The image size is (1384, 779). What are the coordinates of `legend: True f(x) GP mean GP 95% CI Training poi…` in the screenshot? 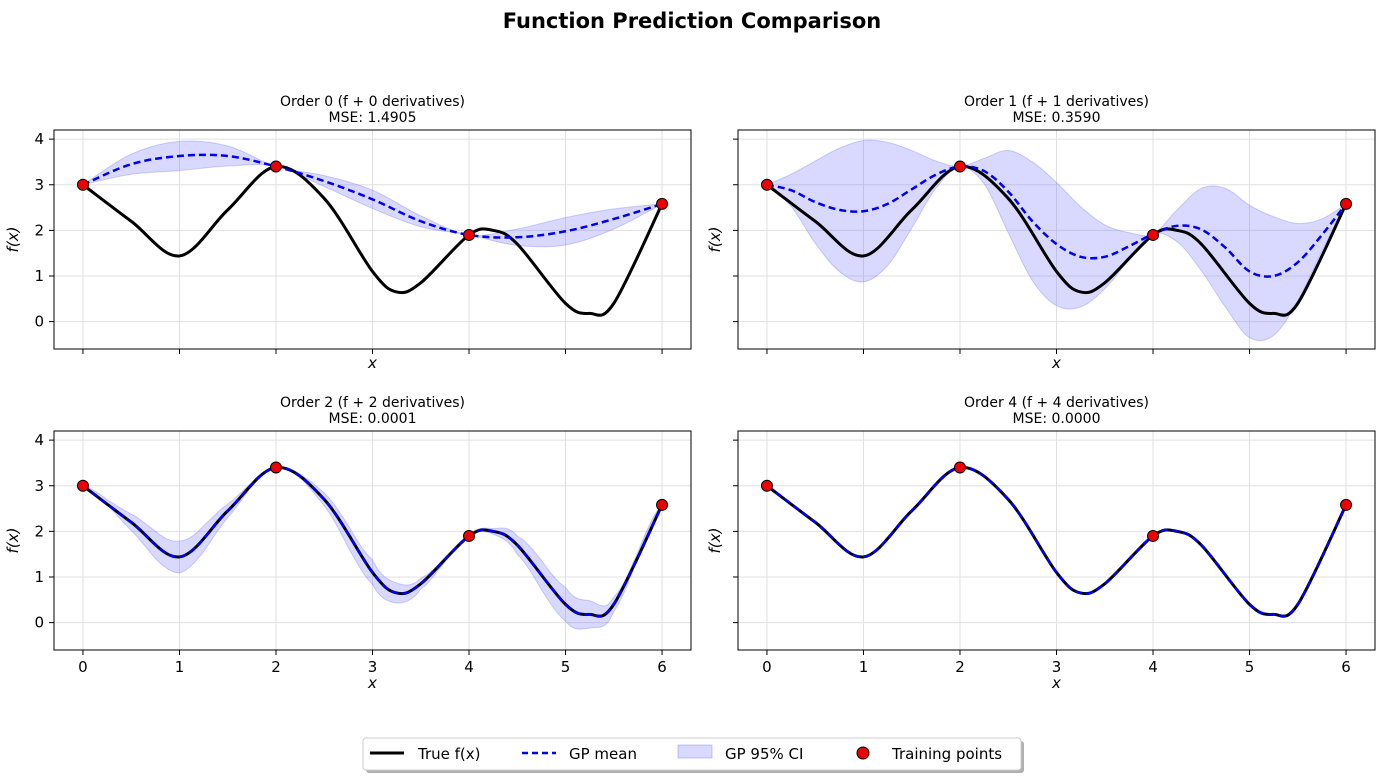 It's located at (693, 755).